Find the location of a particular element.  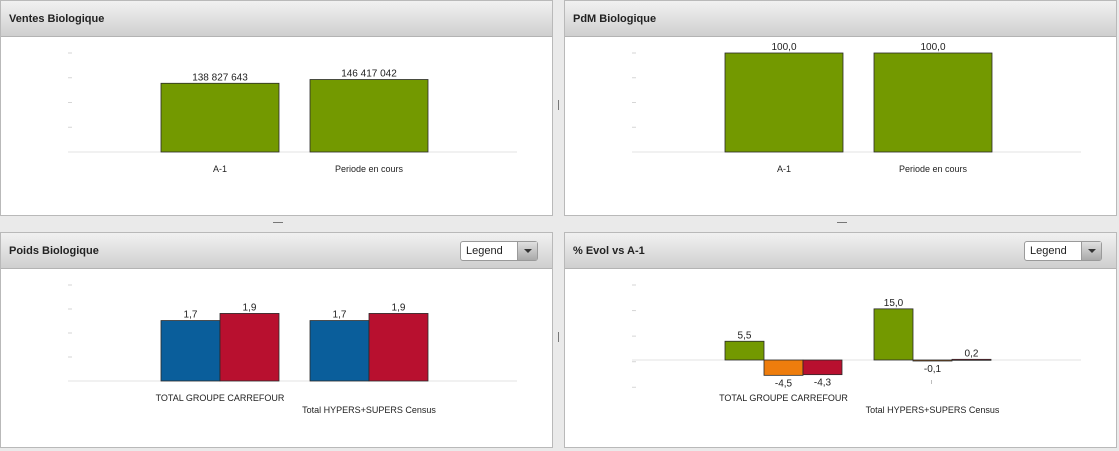

panel-header: Poids Biologique Legend is located at coordinates (276, 251).